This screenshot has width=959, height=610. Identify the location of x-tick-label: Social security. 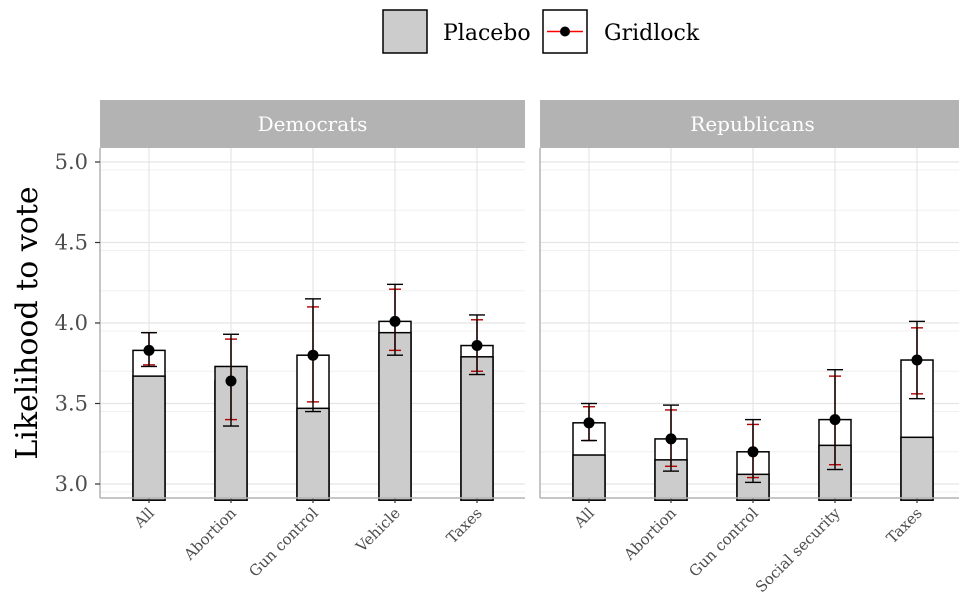
(798, 550).